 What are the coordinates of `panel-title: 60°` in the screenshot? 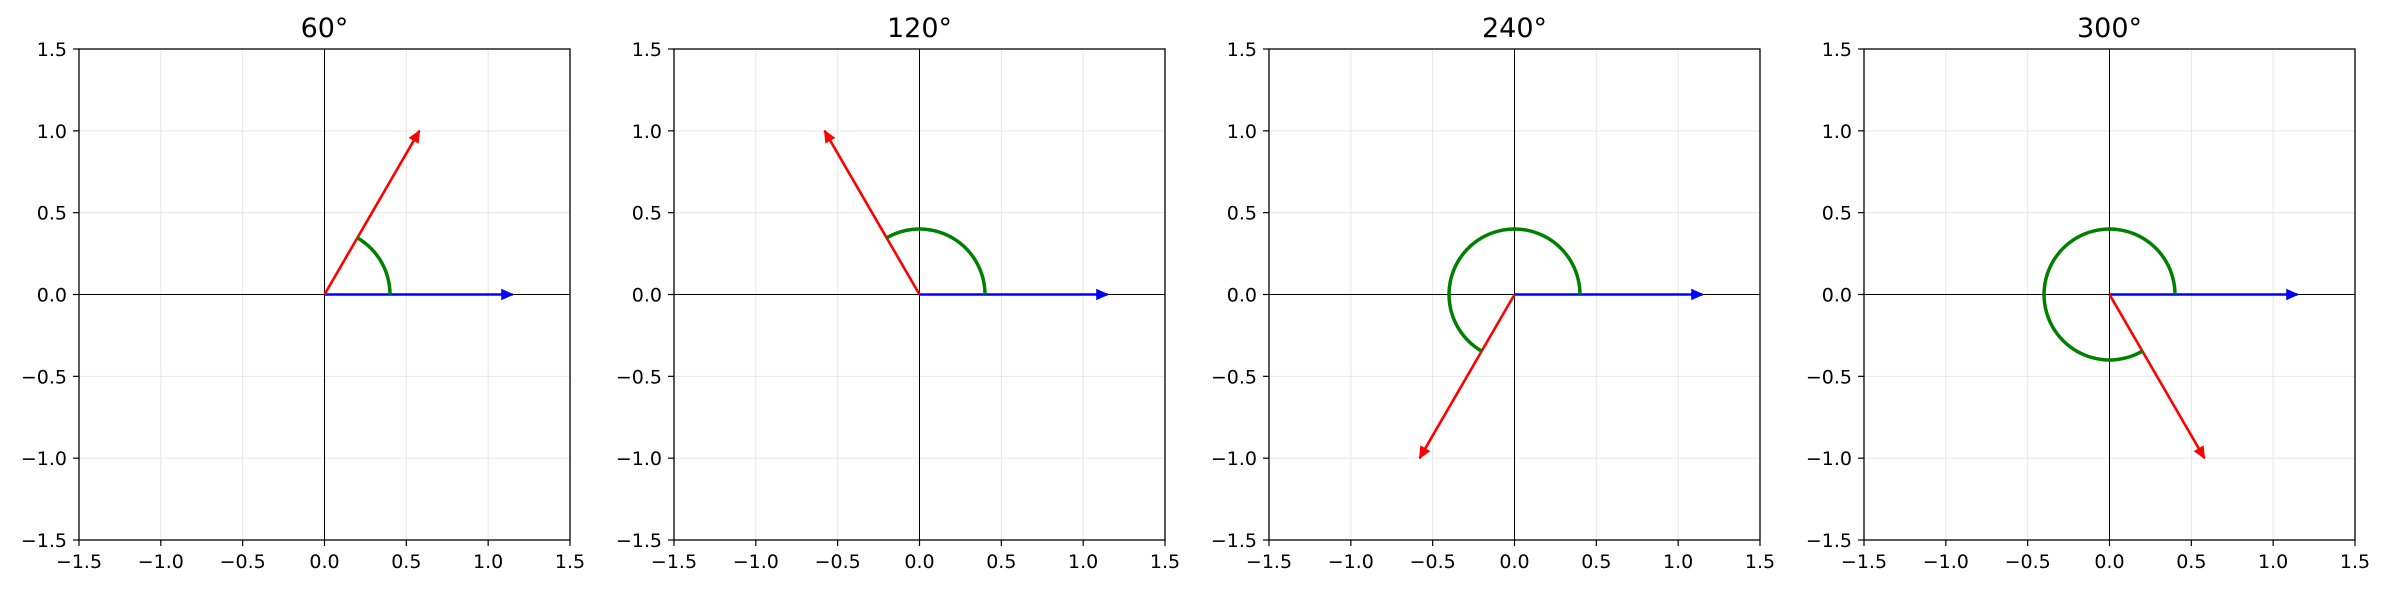 It's located at (325, 28).